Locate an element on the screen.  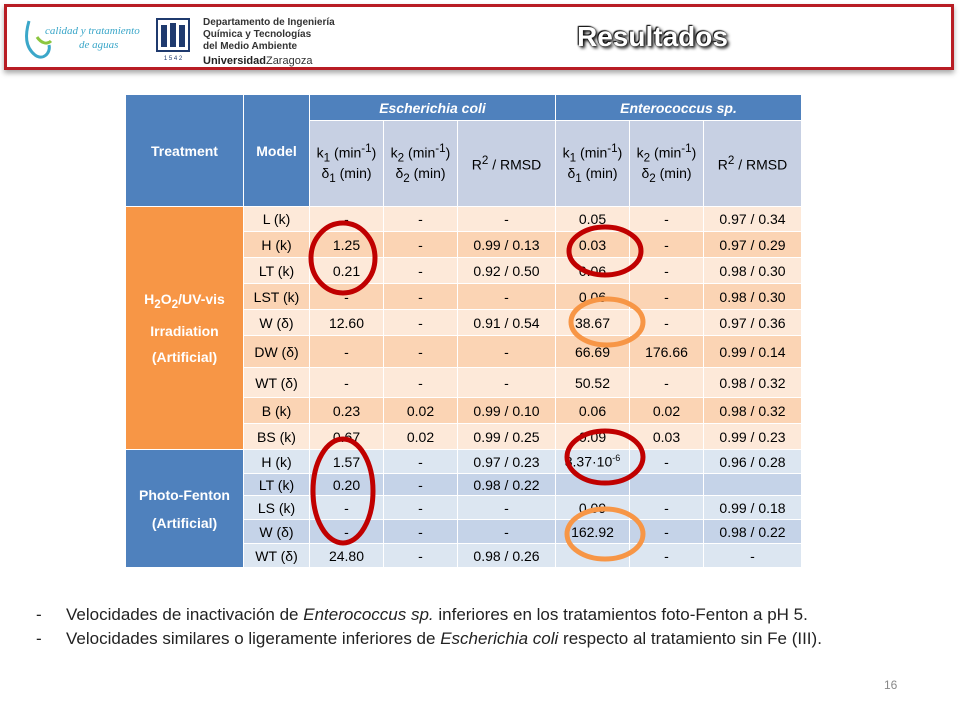
value-cell: 162.92 is located at coordinates (592, 531).